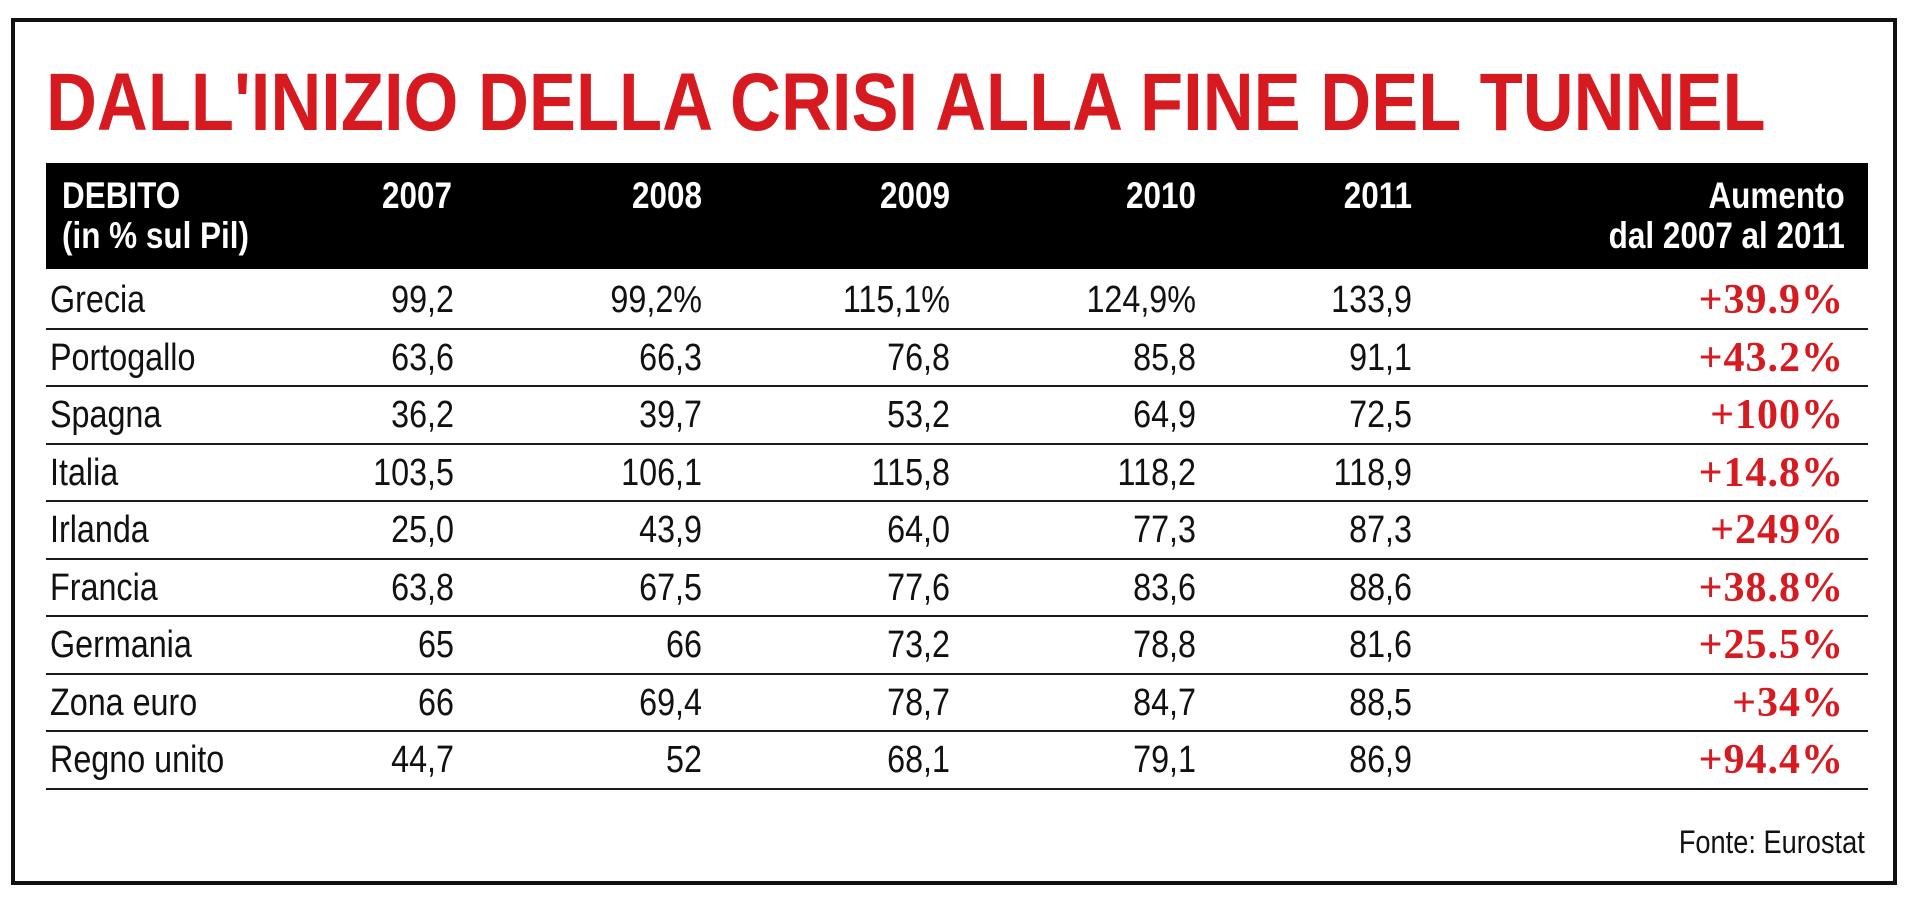 The image size is (1920, 903). What do you see at coordinates (1771, 357) in the screenshot?
I see `increase-cell: +43.2%` at bounding box center [1771, 357].